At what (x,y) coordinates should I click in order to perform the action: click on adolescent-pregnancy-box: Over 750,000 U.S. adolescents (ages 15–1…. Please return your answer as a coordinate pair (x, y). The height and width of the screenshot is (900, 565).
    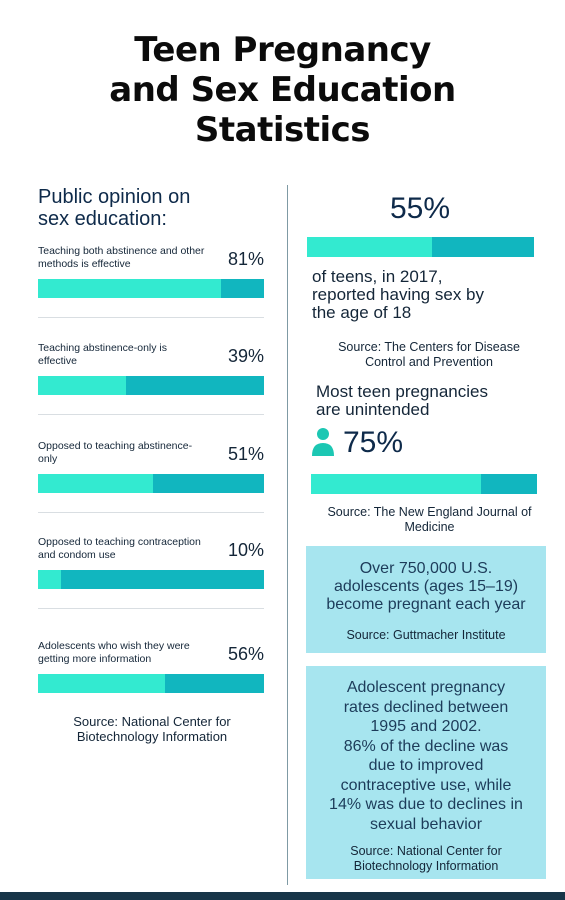
    Looking at the image, I should click on (426, 599).